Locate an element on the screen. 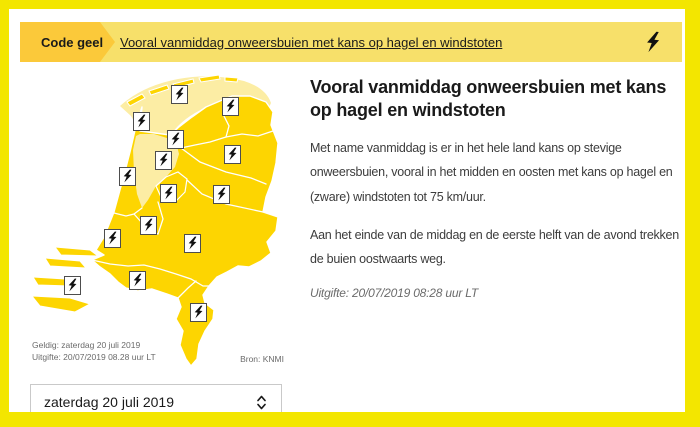 The image size is (700, 427). map-valid-label: Geldig: zaterdag 20 juli 2019 is located at coordinates (86, 344).